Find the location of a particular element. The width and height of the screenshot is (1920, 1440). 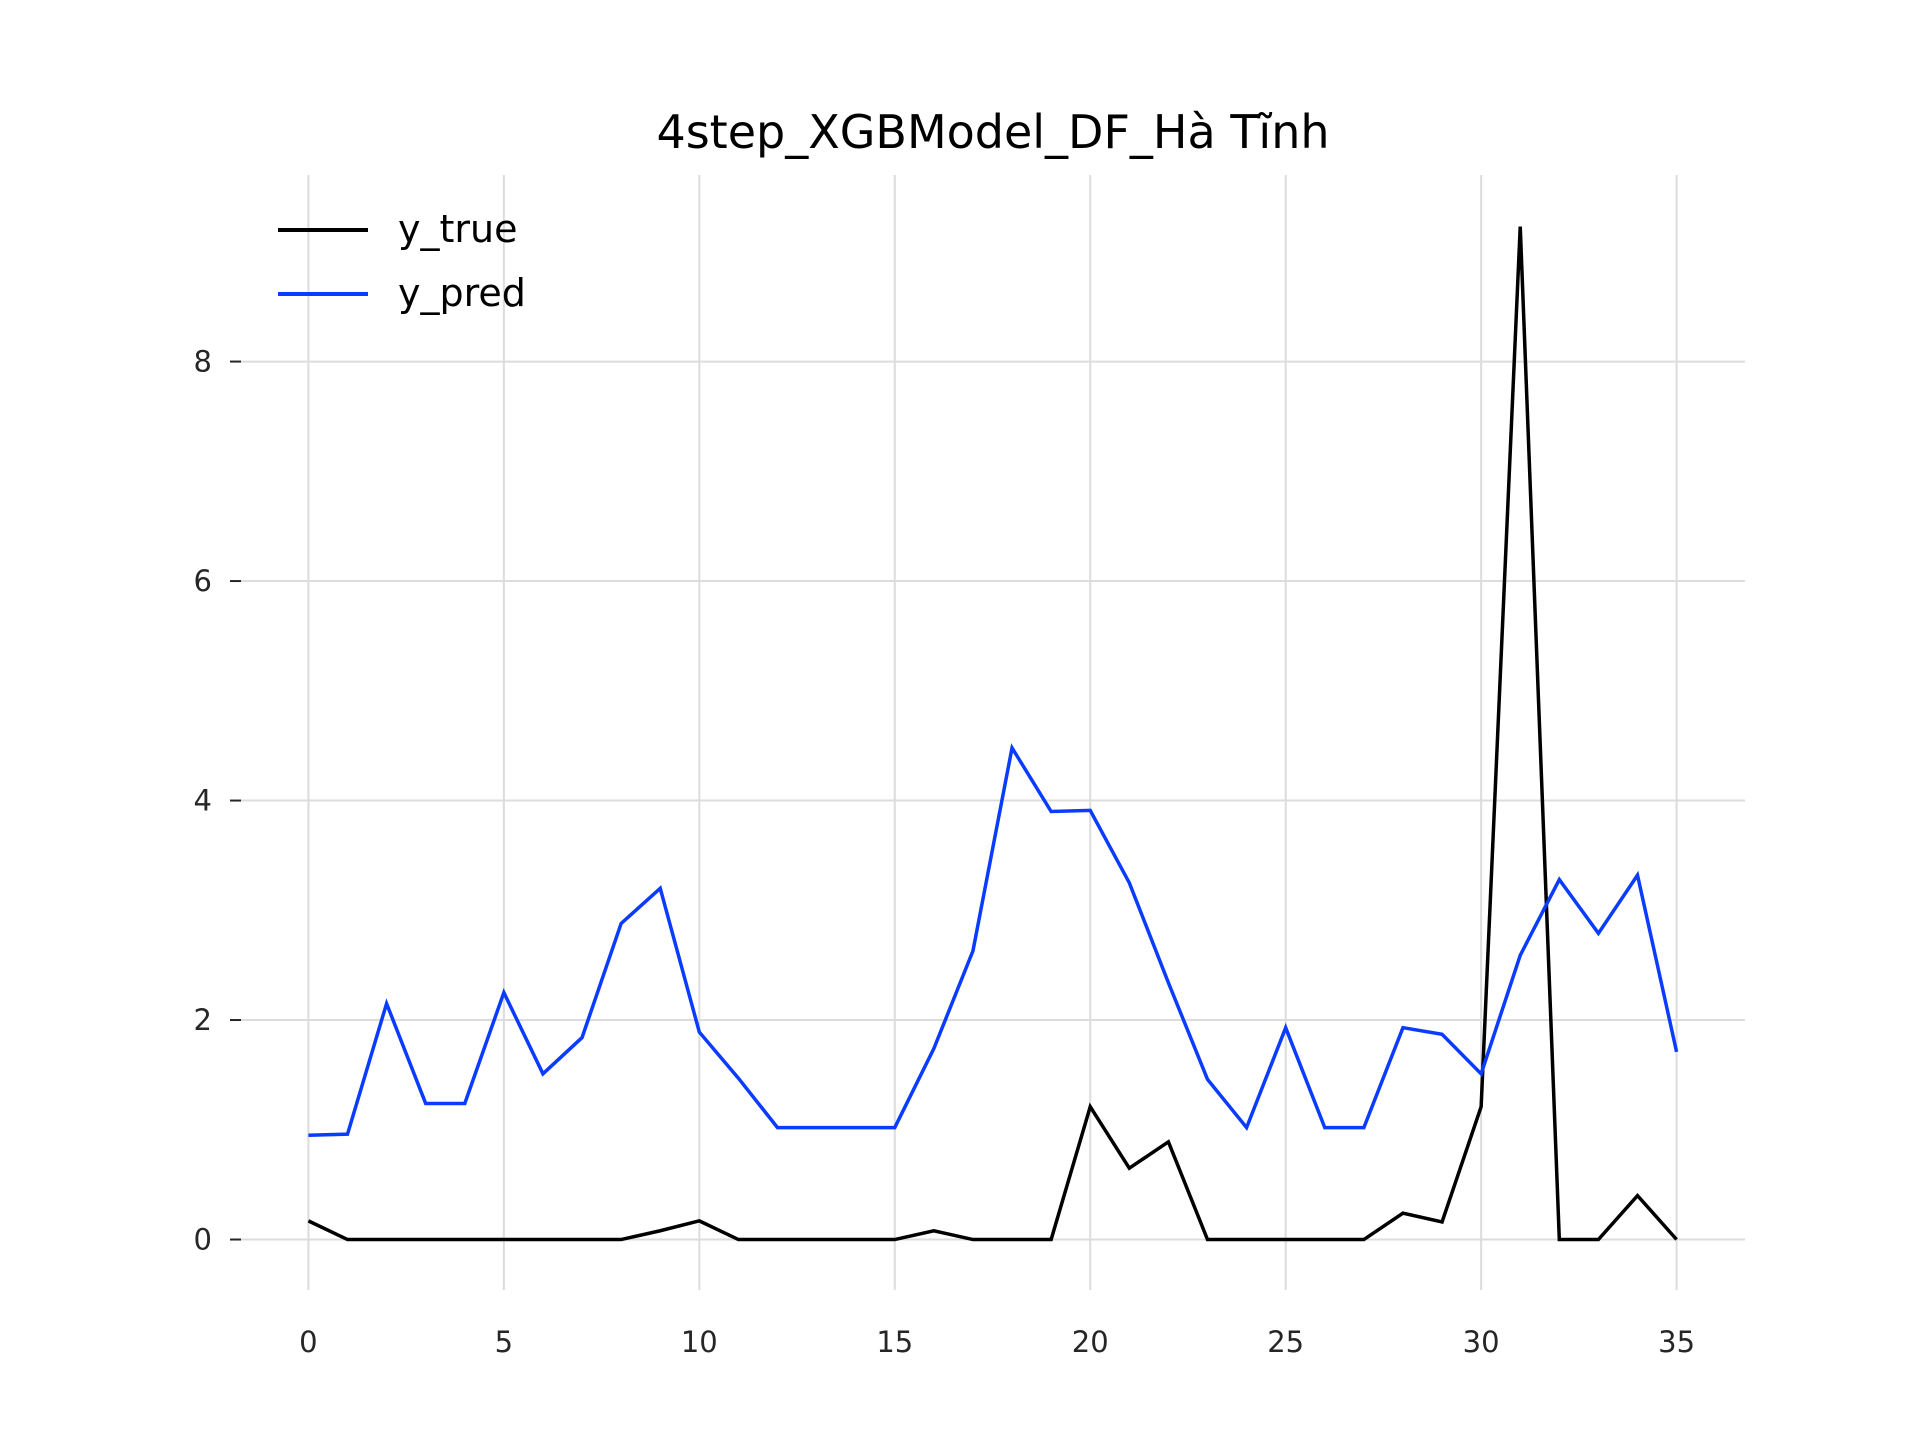

x-tick-label: 0 is located at coordinates (308, 1342).